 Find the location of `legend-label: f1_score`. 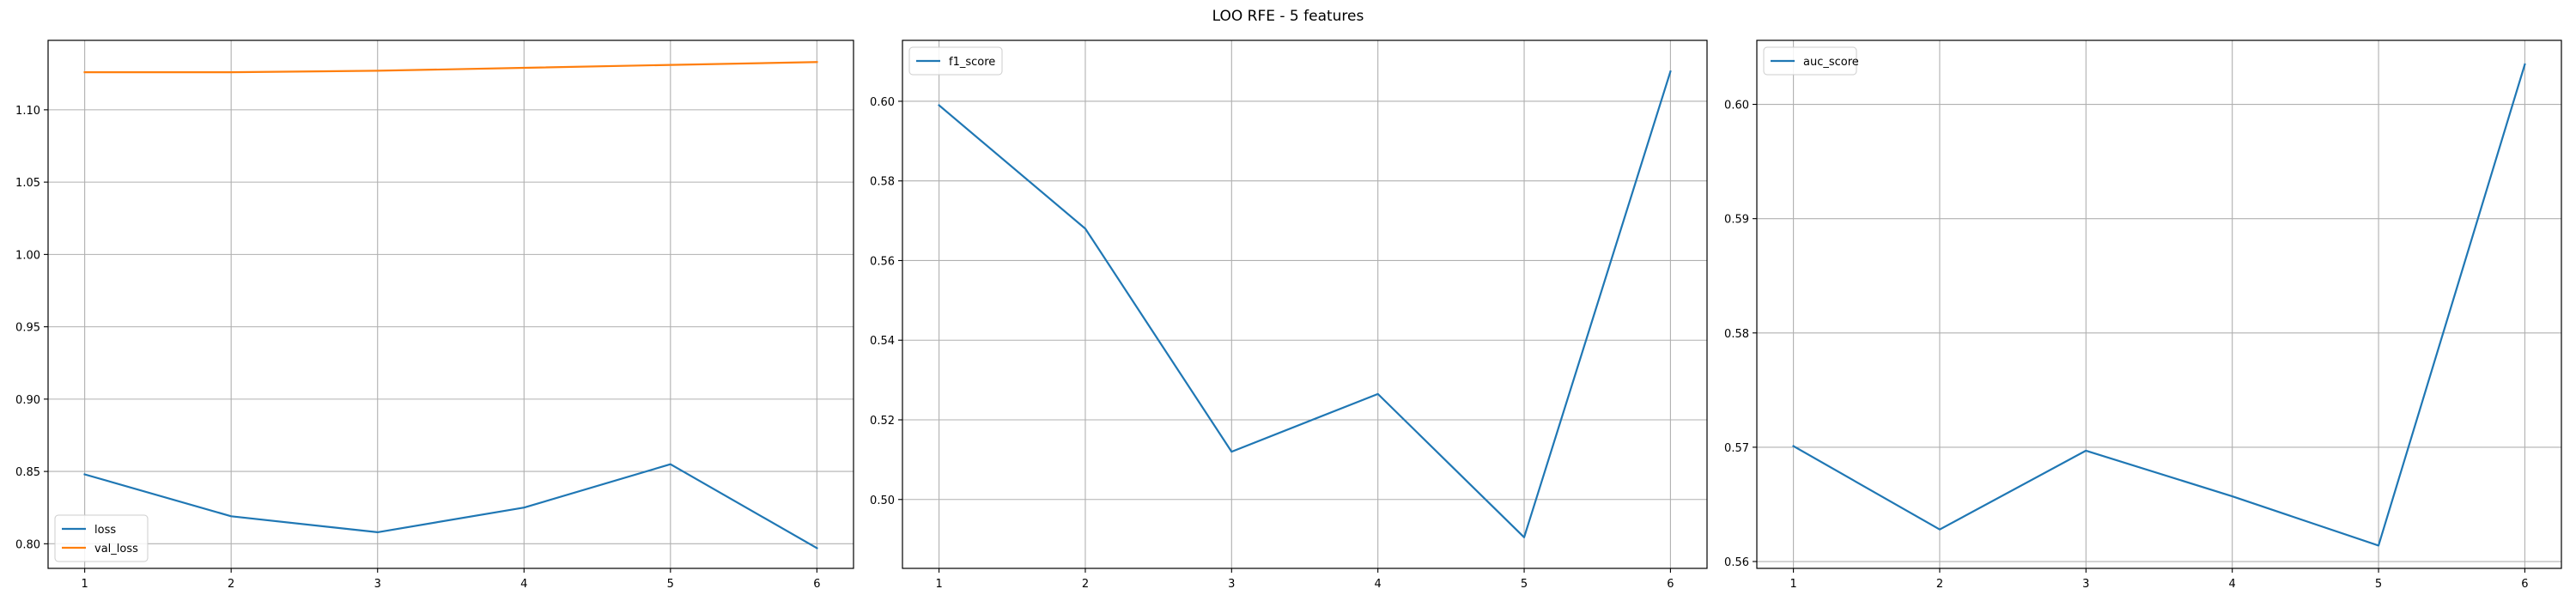

legend-label: f1_score is located at coordinates (972, 63).